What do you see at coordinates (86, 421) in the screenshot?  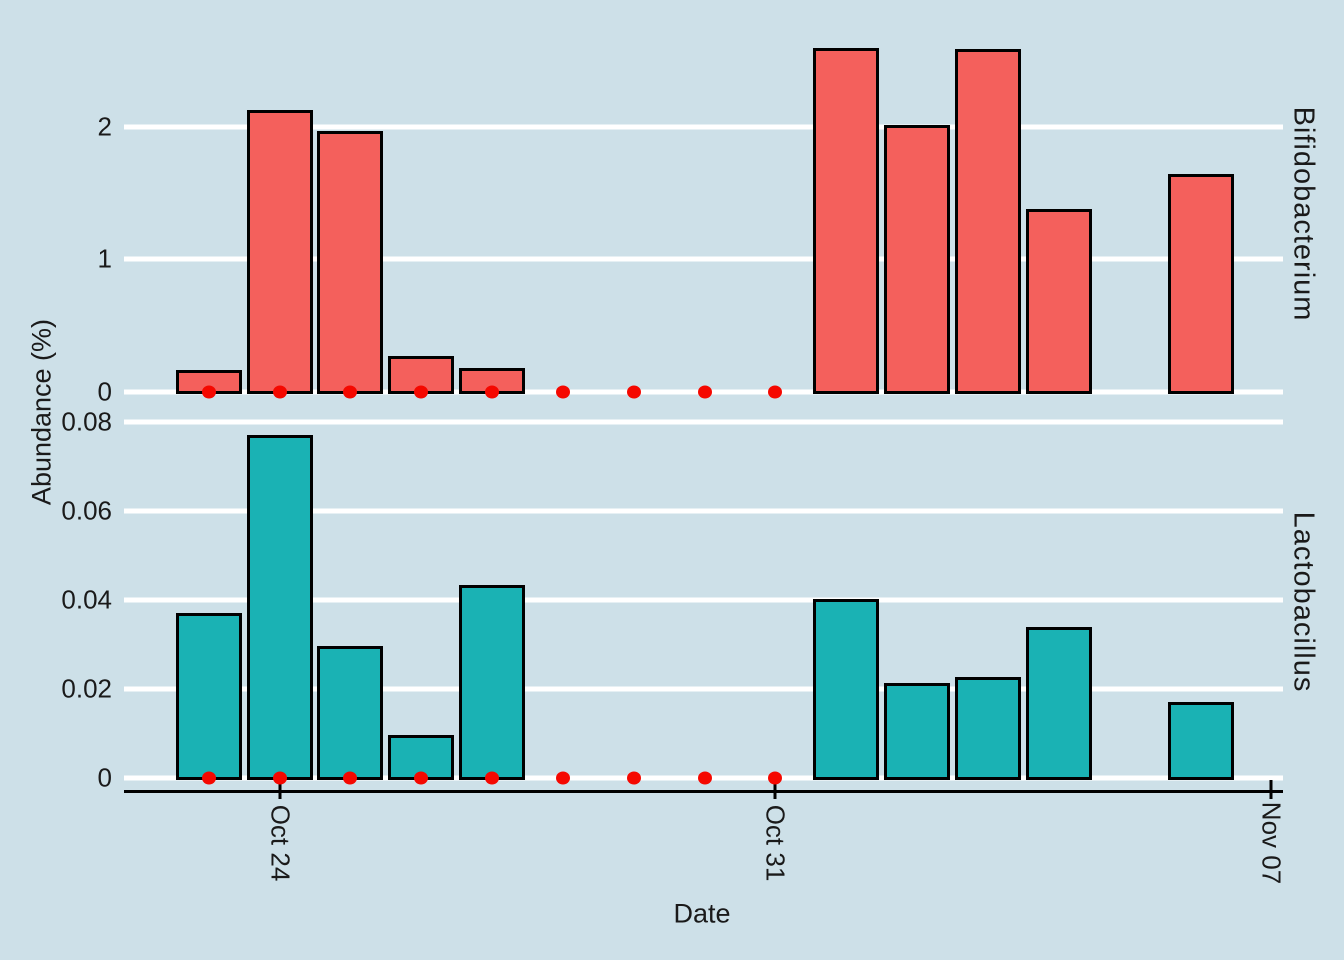 I see `y-tick-label: 0.08` at bounding box center [86, 421].